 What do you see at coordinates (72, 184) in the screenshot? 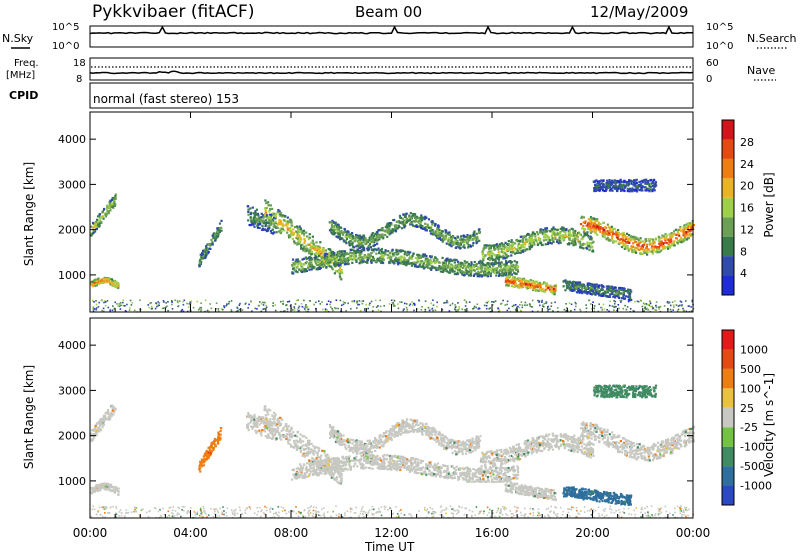
I see `y-tick-label: 3000` at bounding box center [72, 184].